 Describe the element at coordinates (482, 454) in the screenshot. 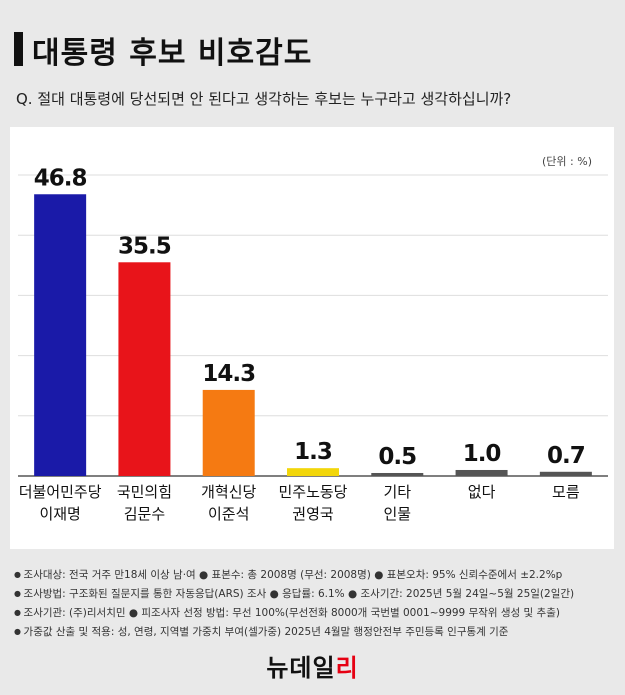

I see `value-label: 1.0` at that location.